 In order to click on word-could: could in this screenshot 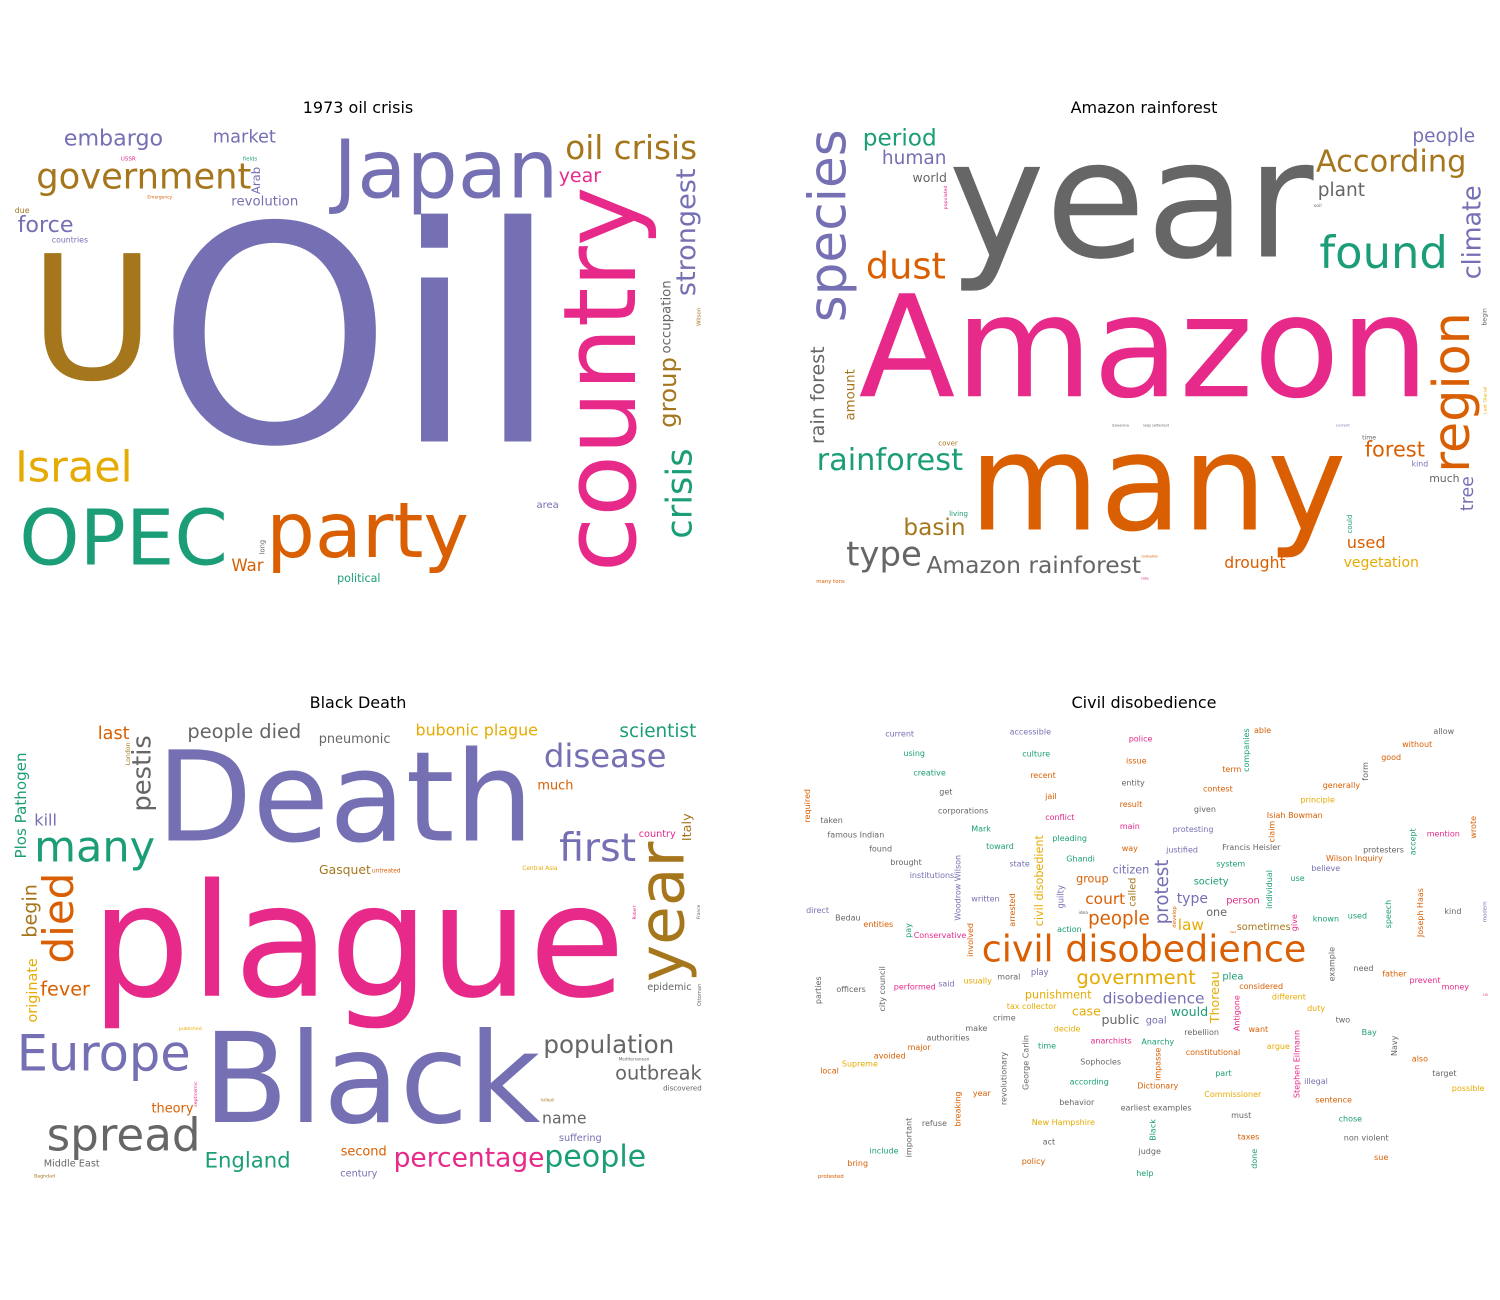, I will do `click(1350, 524)`.